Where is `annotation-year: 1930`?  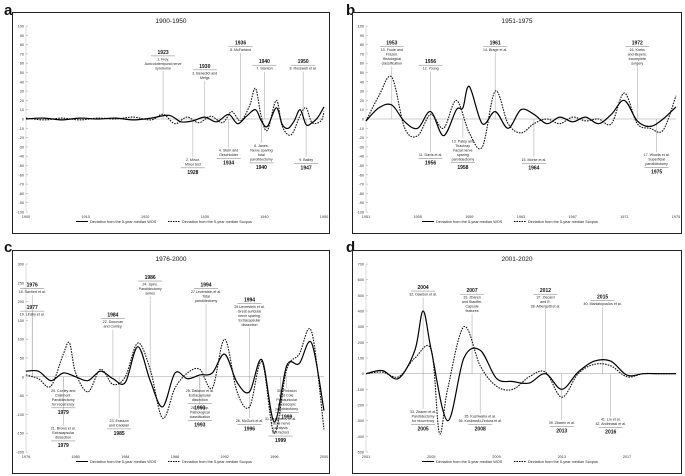
annotation-year: 1930 is located at coordinates (204, 67).